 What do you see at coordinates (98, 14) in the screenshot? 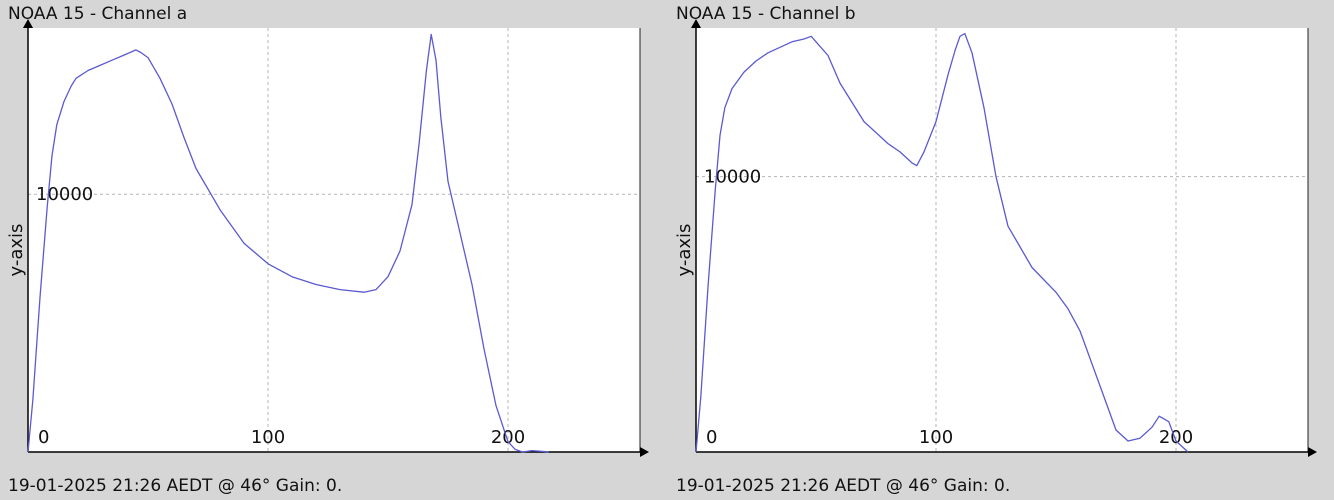
I see `chart-title: NOAA 15 - Channel a` at bounding box center [98, 14].